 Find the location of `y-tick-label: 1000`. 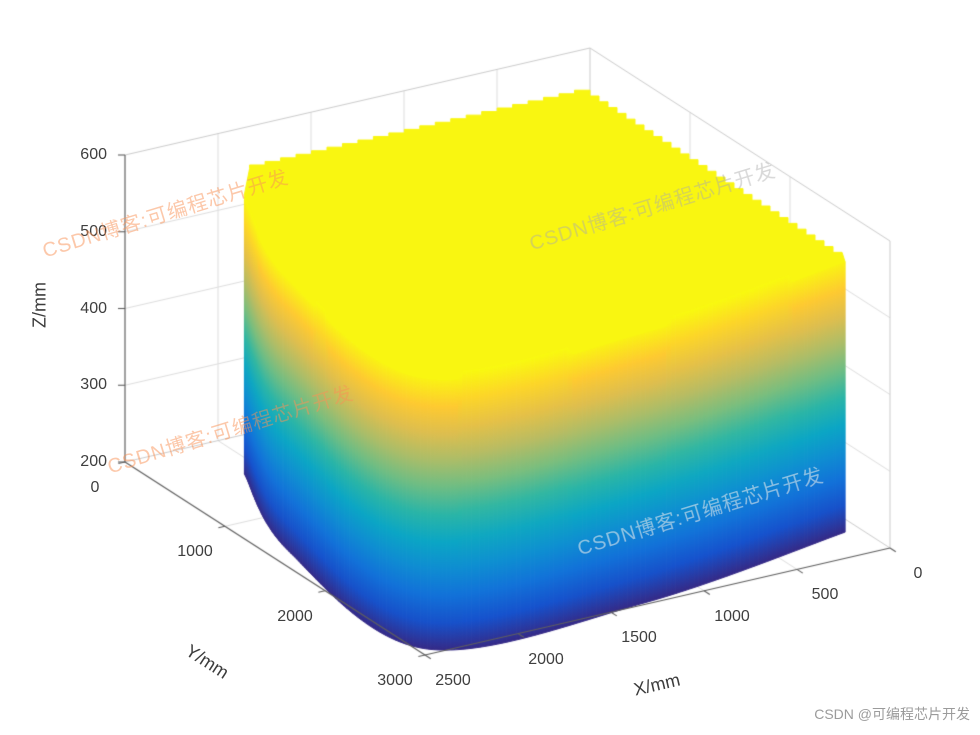

y-tick-label: 1000 is located at coordinates (195, 552).